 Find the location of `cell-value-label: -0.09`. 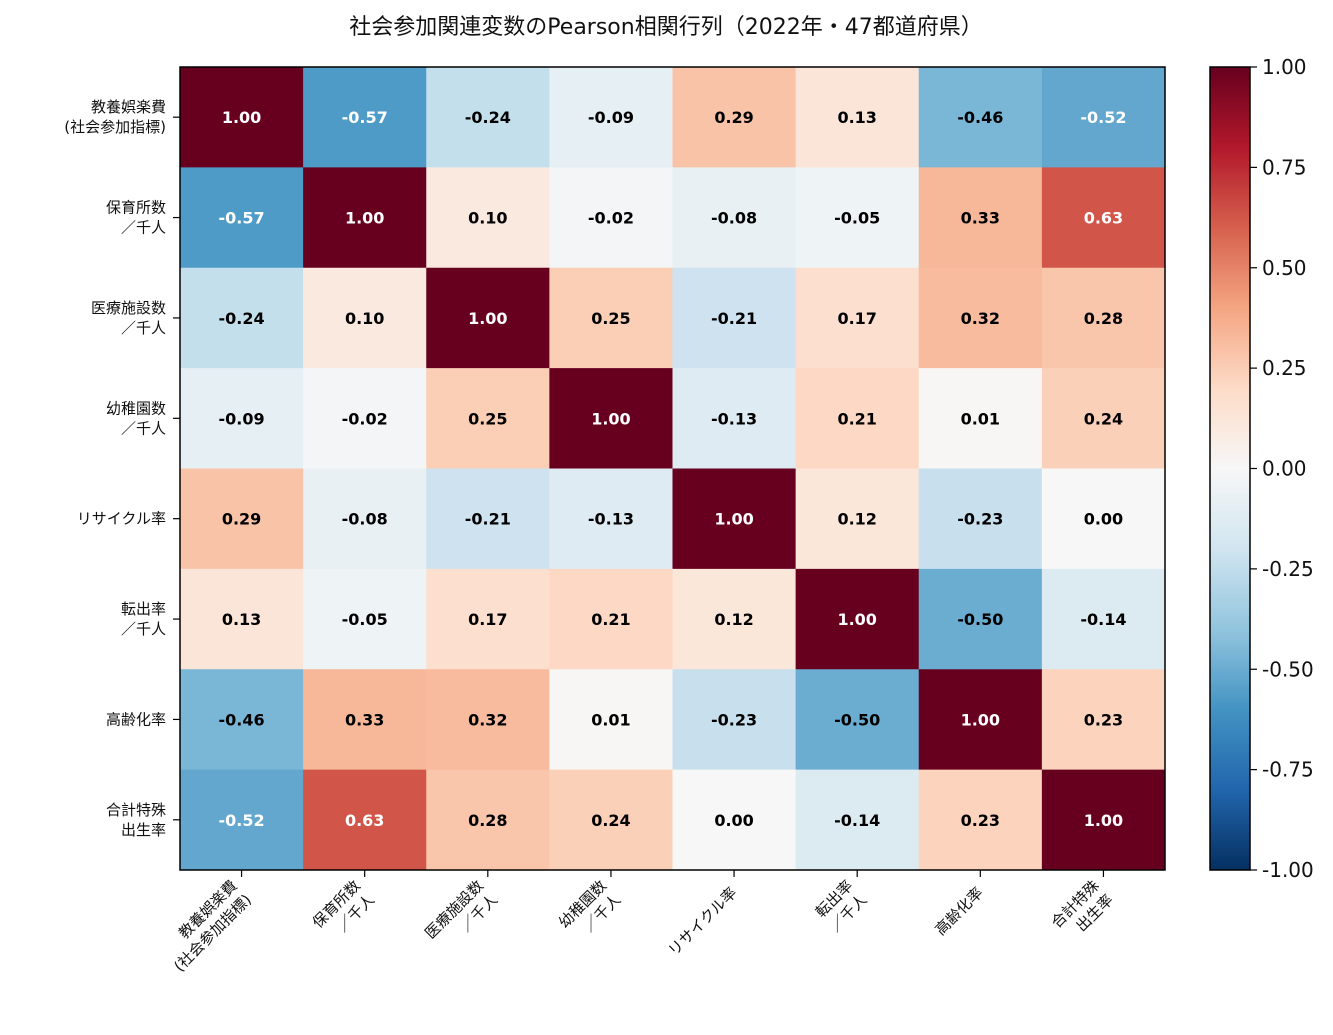

cell-value-label: -0.09 is located at coordinates (611, 117).